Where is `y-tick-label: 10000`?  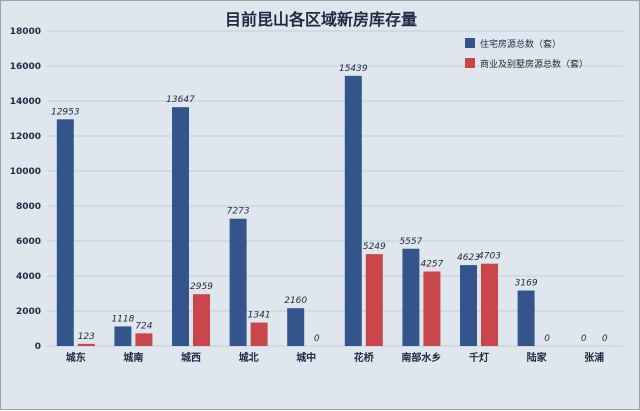 y-tick-label: 10000 is located at coordinates (25, 172).